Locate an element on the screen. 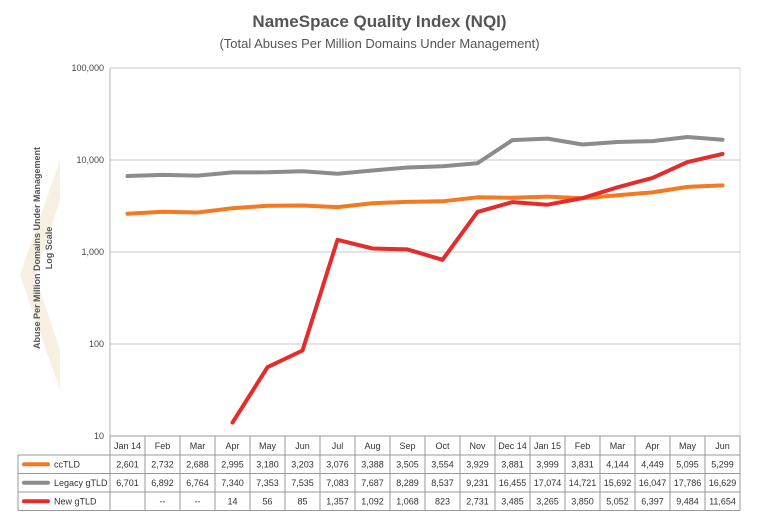  x-tick-label: Jan 15 is located at coordinates (547, 446).